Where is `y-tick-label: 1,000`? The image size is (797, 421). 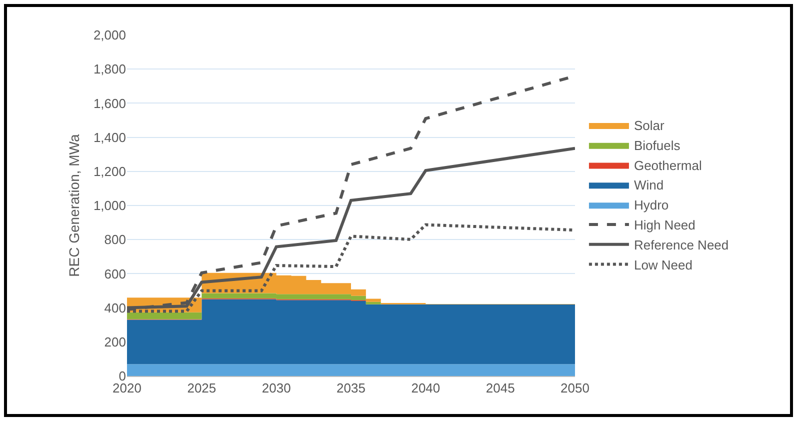
y-tick-label: 1,000 is located at coordinates (109, 206).